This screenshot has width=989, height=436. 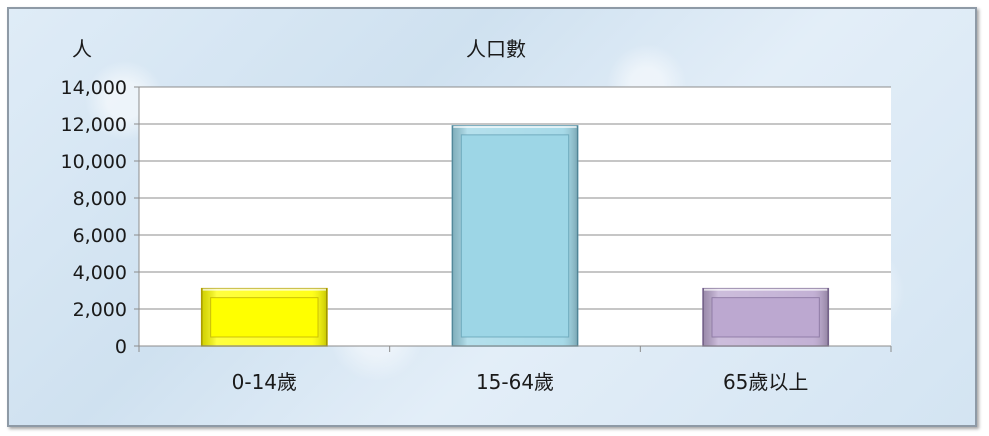 What do you see at coordinates (94, 88) in the screenshot?
I see `y-tick-label: 14,000` at bounding box center [94, 88].